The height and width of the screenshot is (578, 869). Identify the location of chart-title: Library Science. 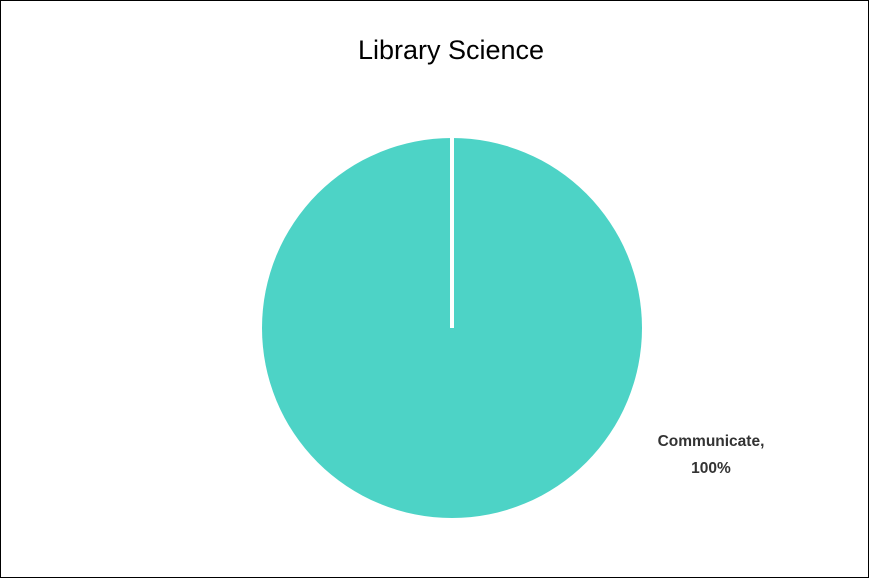
(451, 50).